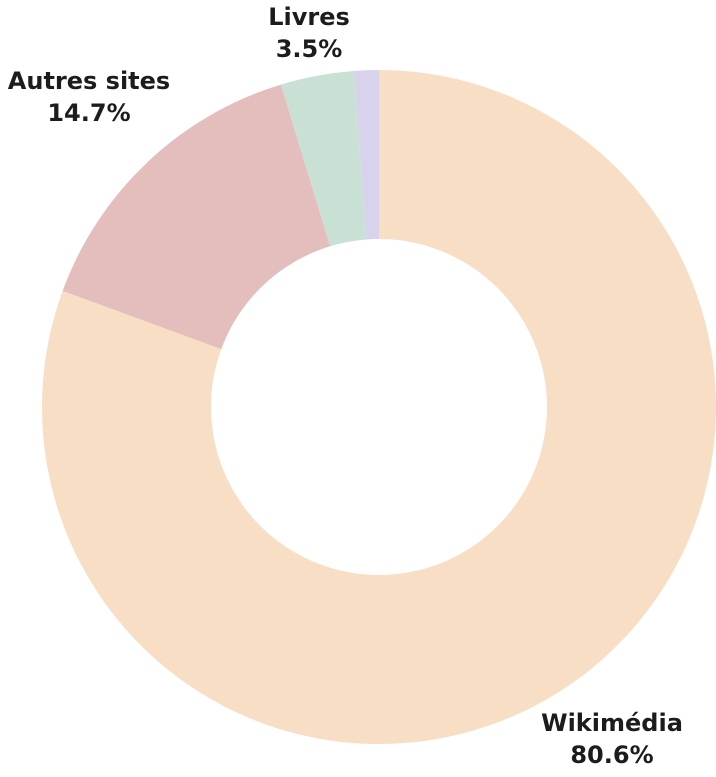 The height and width of the screenshot is (777, 716). Describe the element at coordinates (323, 158) in the screenshot. I see `slice-livres` at that location.